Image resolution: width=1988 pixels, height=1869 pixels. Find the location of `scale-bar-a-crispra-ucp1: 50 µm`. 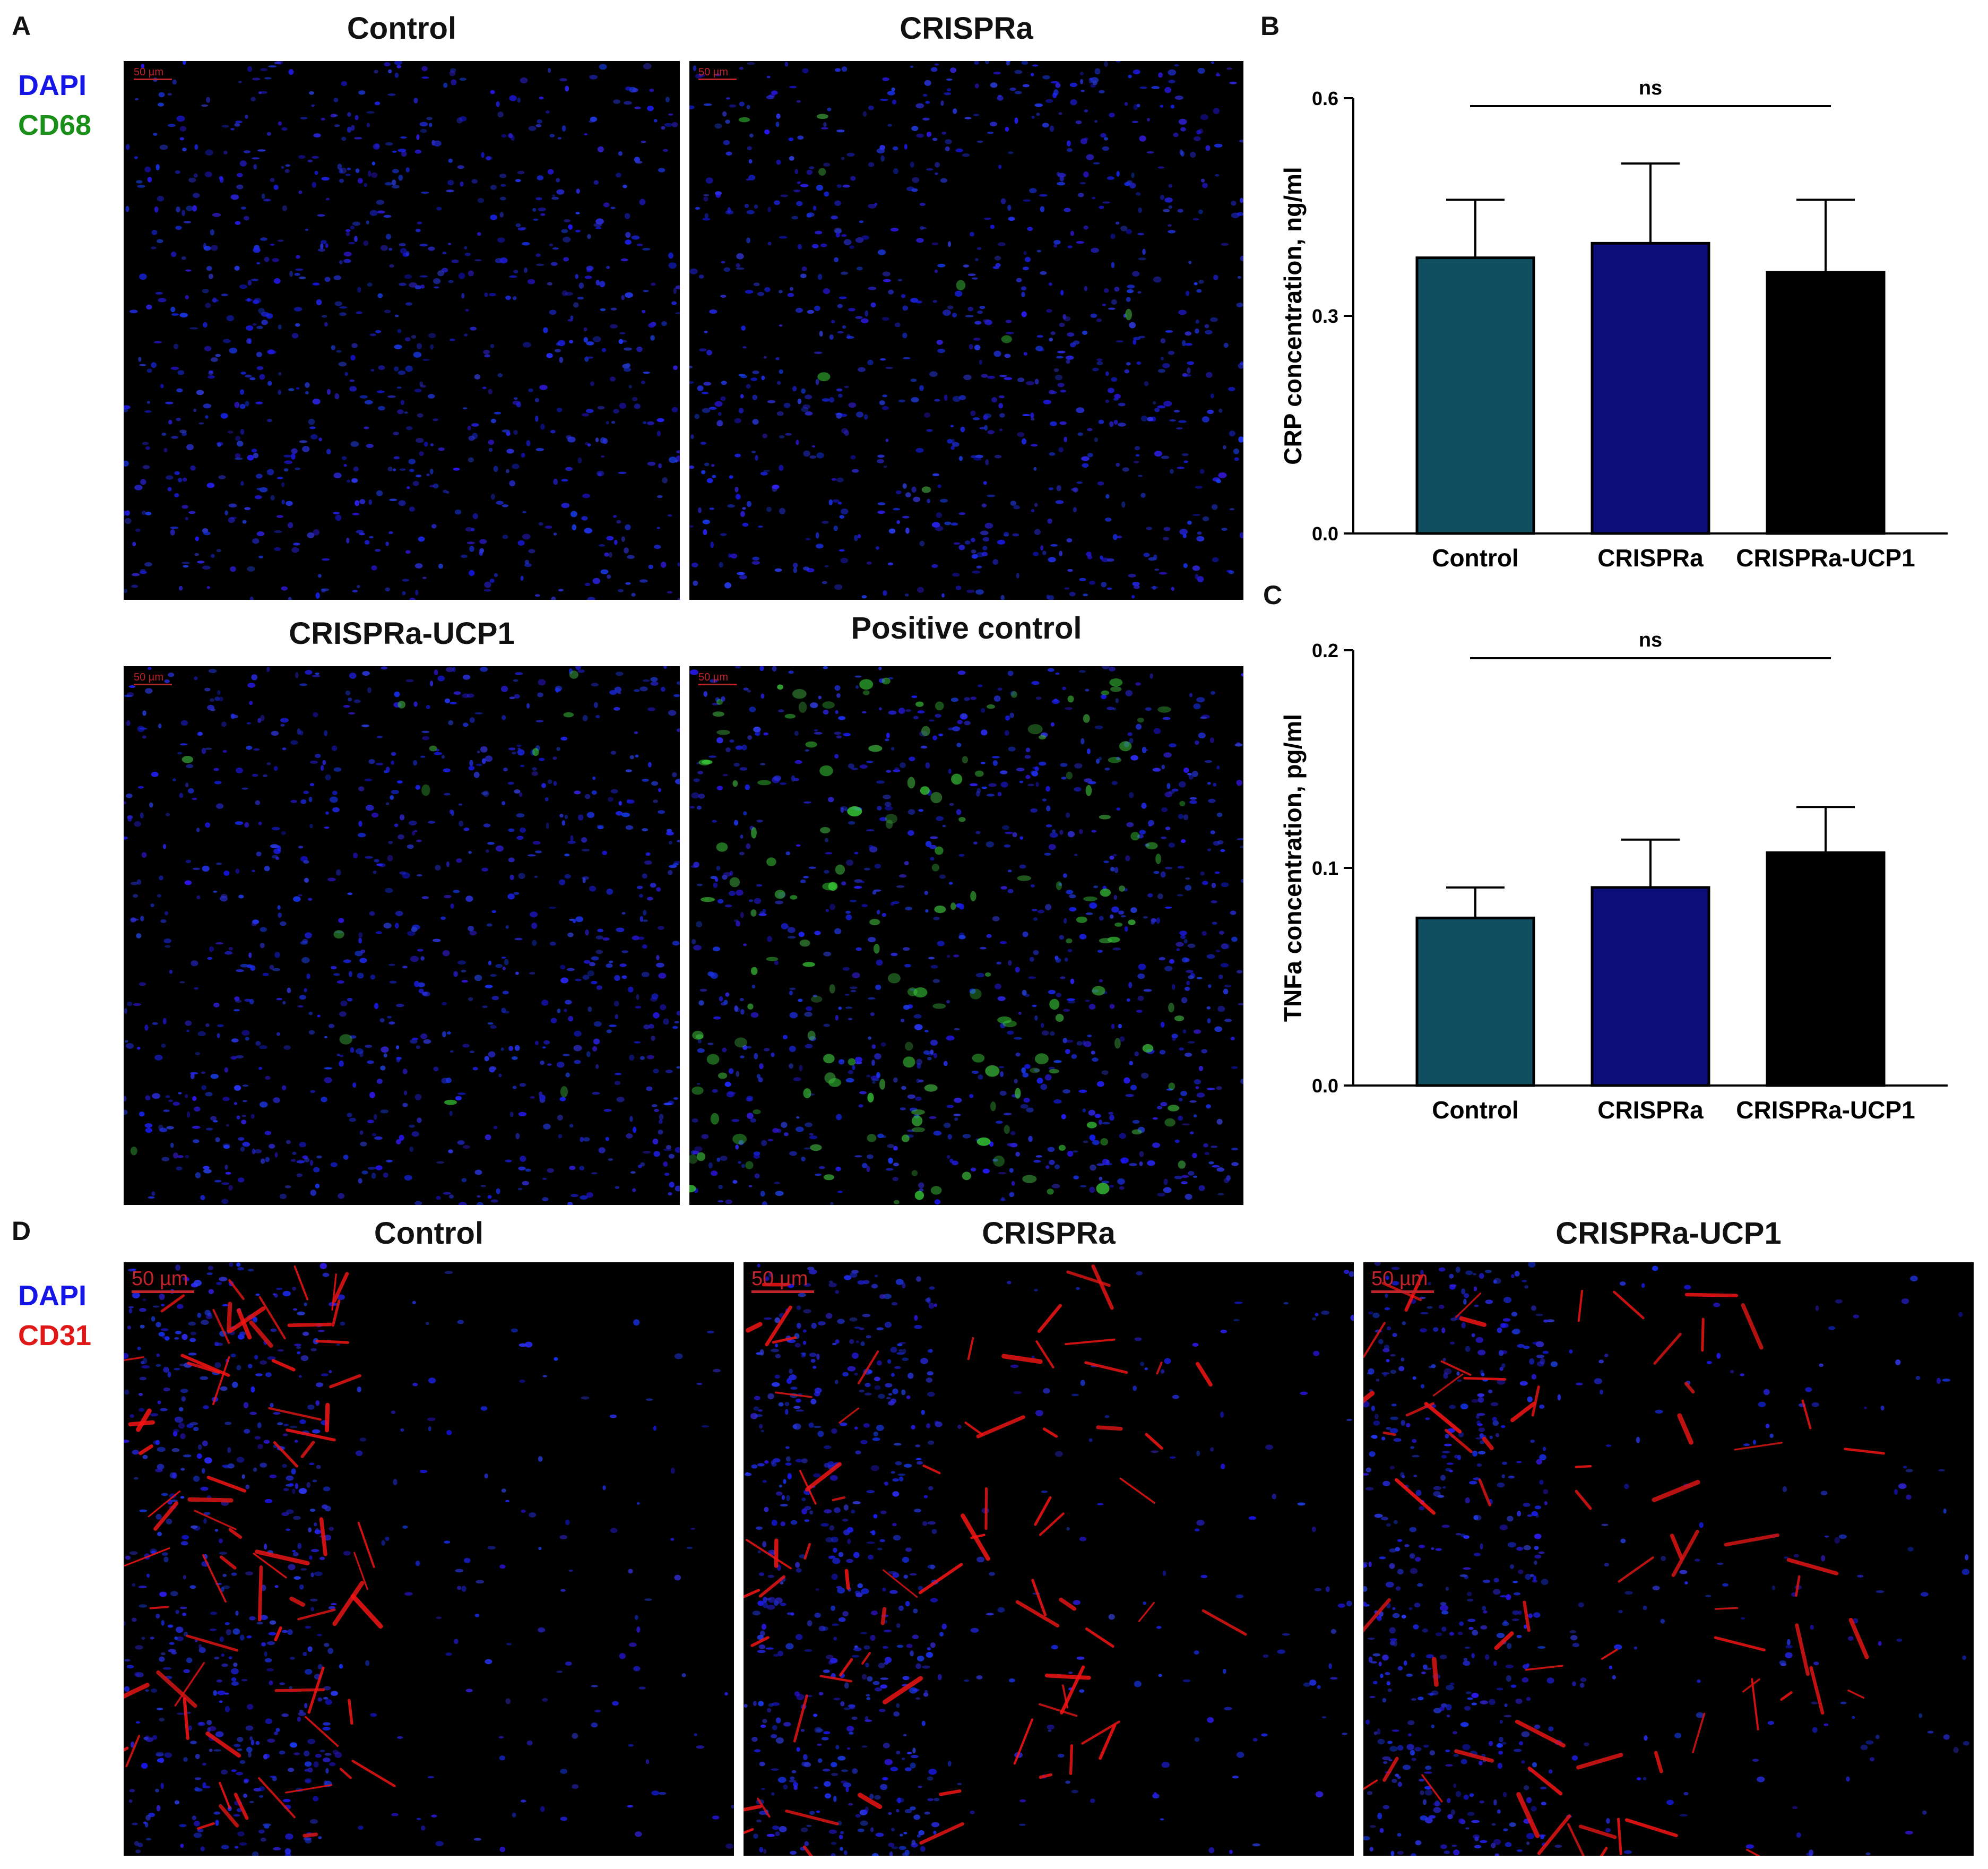

scale-bar-a-crispra-ucp1: 50 µm is located at coordinates (153, 678).